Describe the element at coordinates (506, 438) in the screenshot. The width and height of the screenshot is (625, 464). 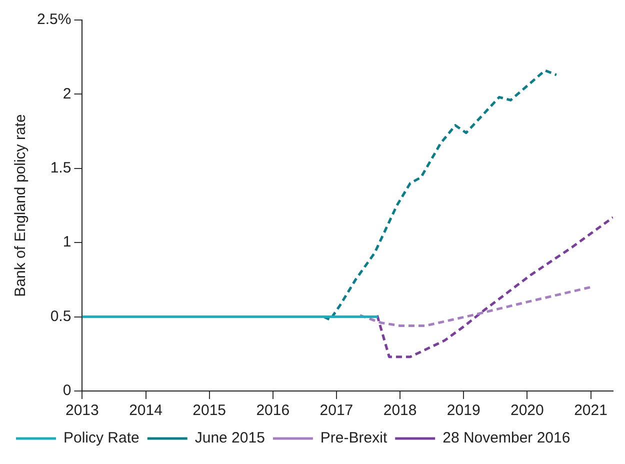
I see `legend-label: 28 November 2016` at that location.